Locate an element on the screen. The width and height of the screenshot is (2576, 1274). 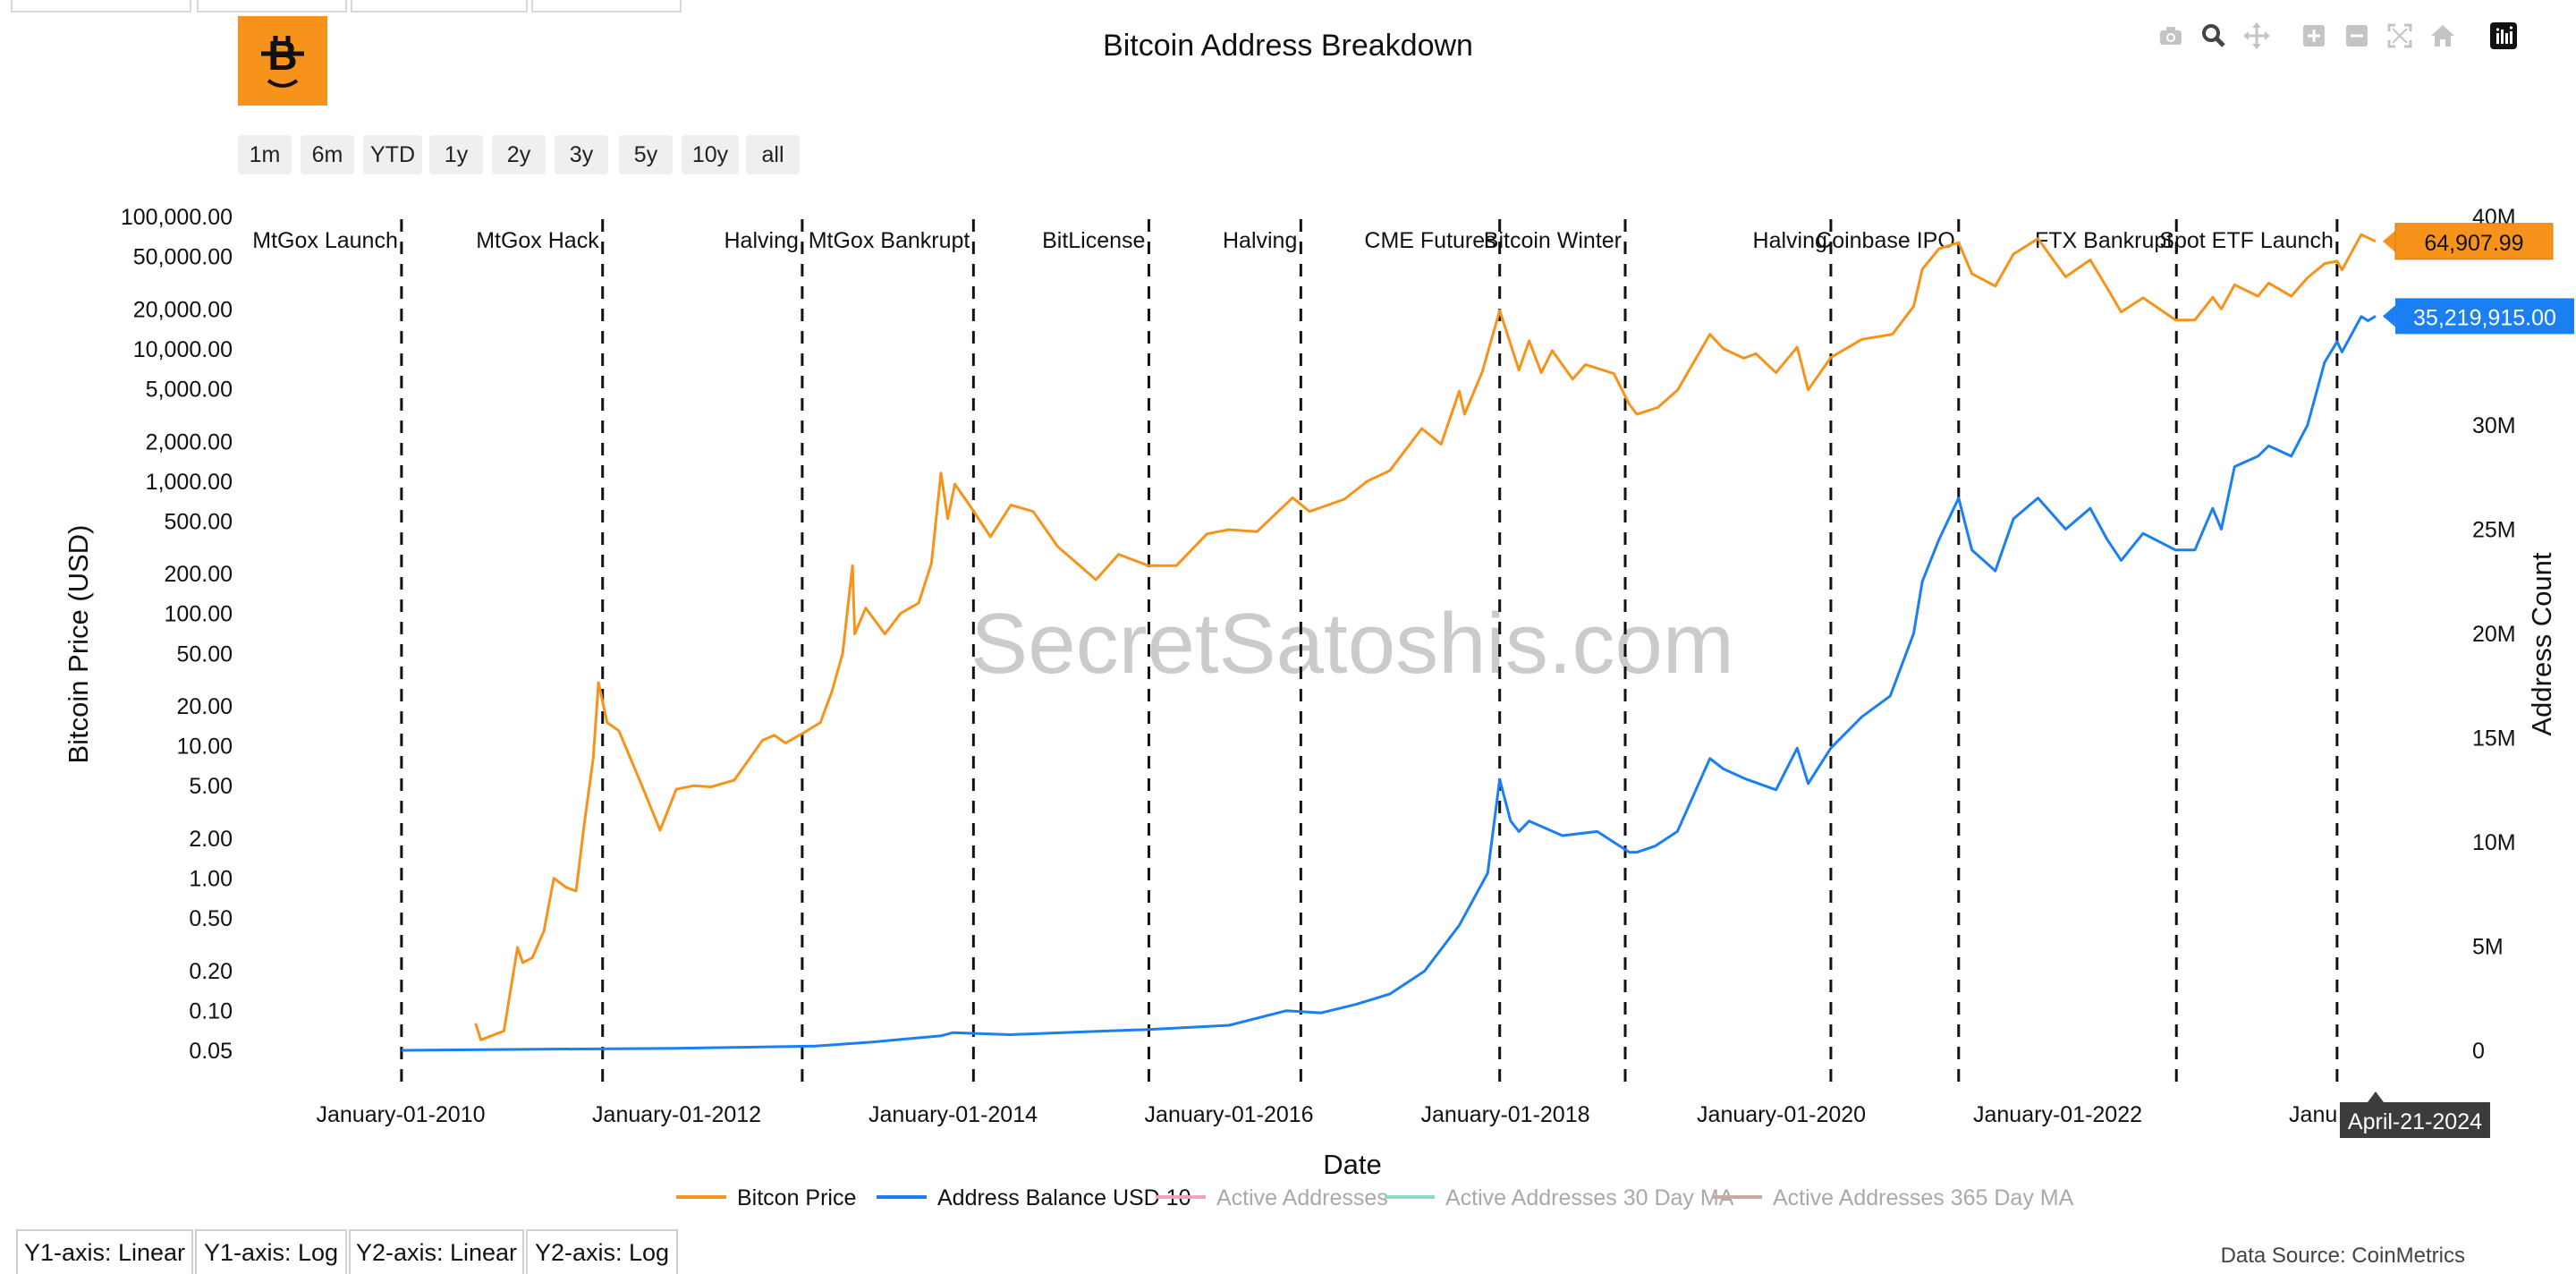
zoom-out-icon is located at coordinates (2357, 36).